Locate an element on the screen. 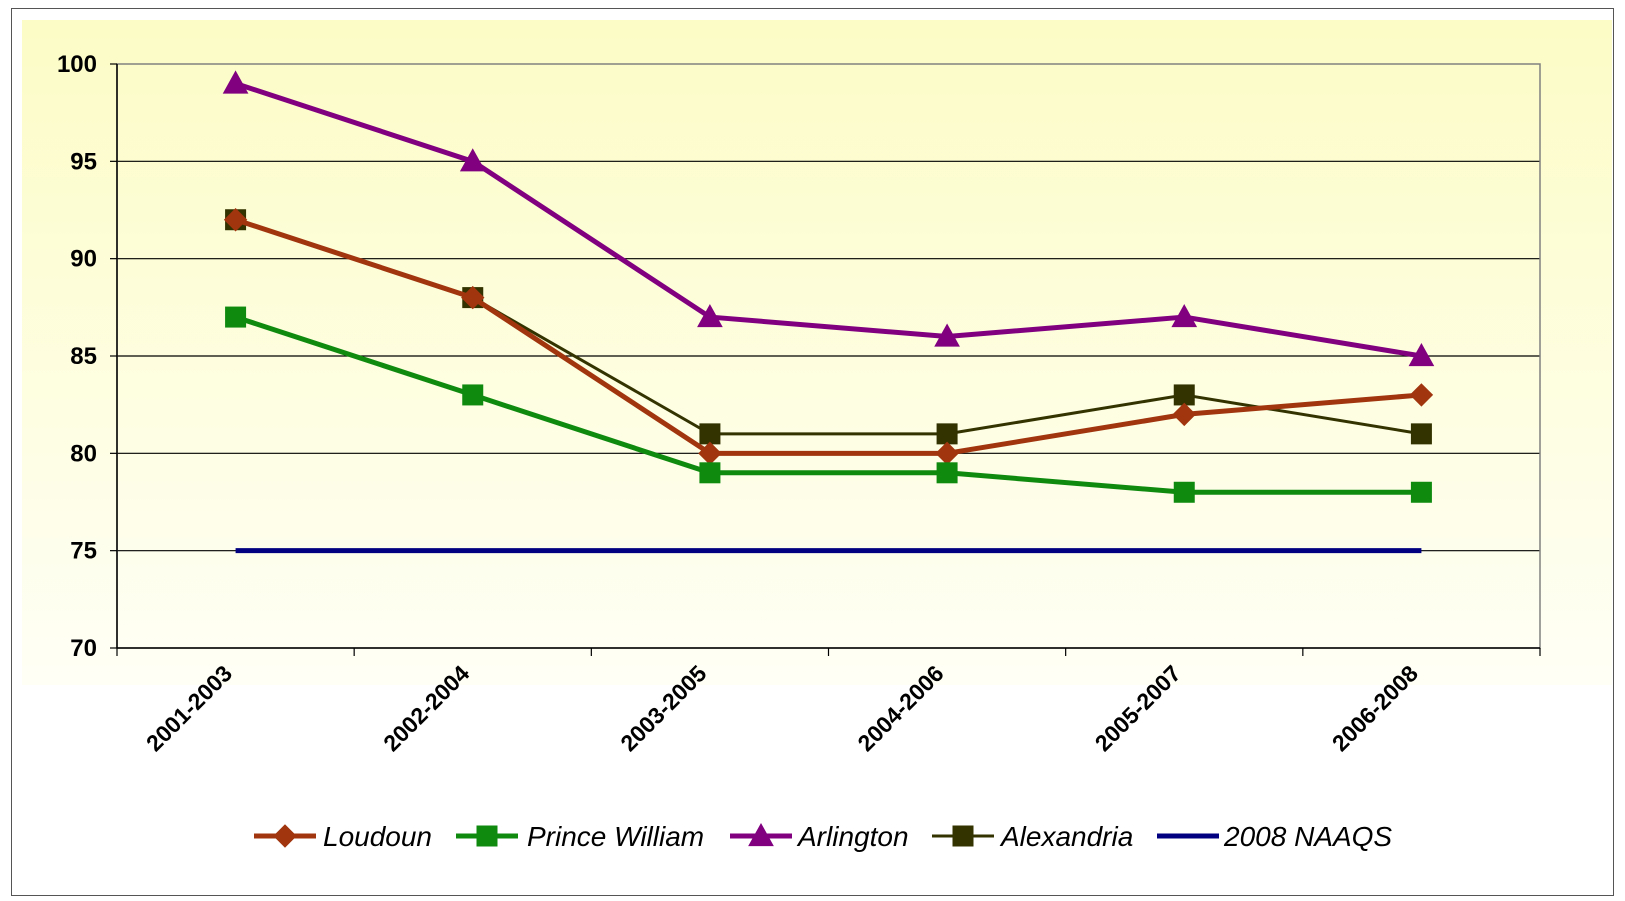 The image size is (1625, 901). y-tick-label: 75 is located at coordinates (83, 551).